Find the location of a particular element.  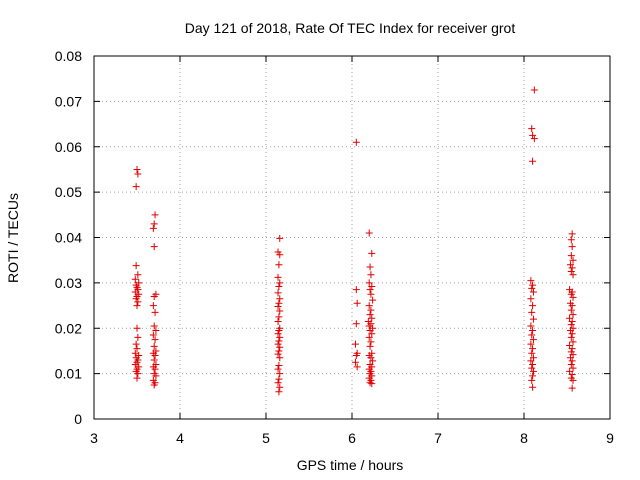

x-tick-label: 9 is located at coordinates (610, 438).